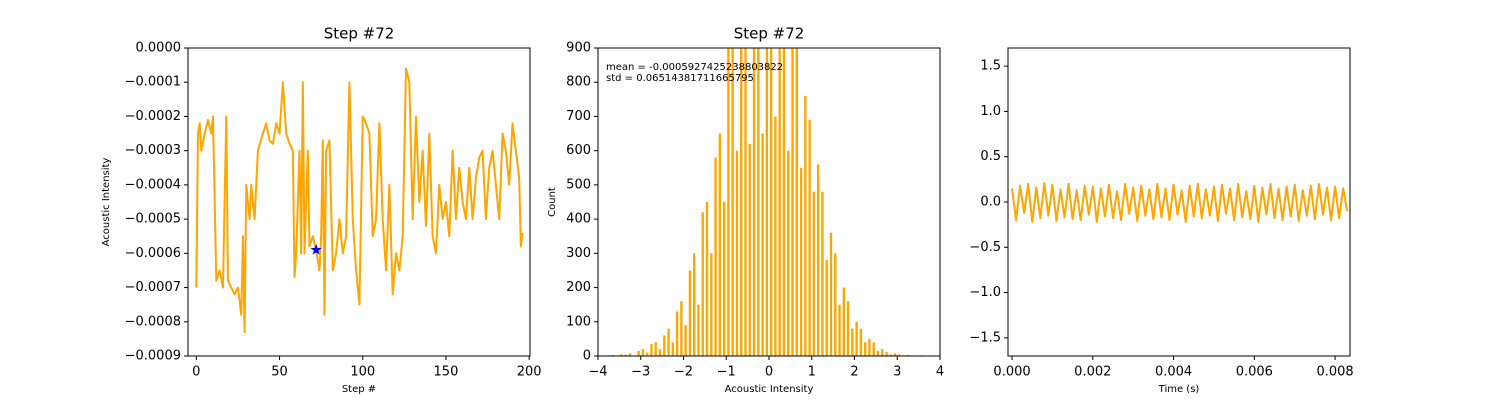  I want to click on y-tick-label: 0, so click(587, 356).